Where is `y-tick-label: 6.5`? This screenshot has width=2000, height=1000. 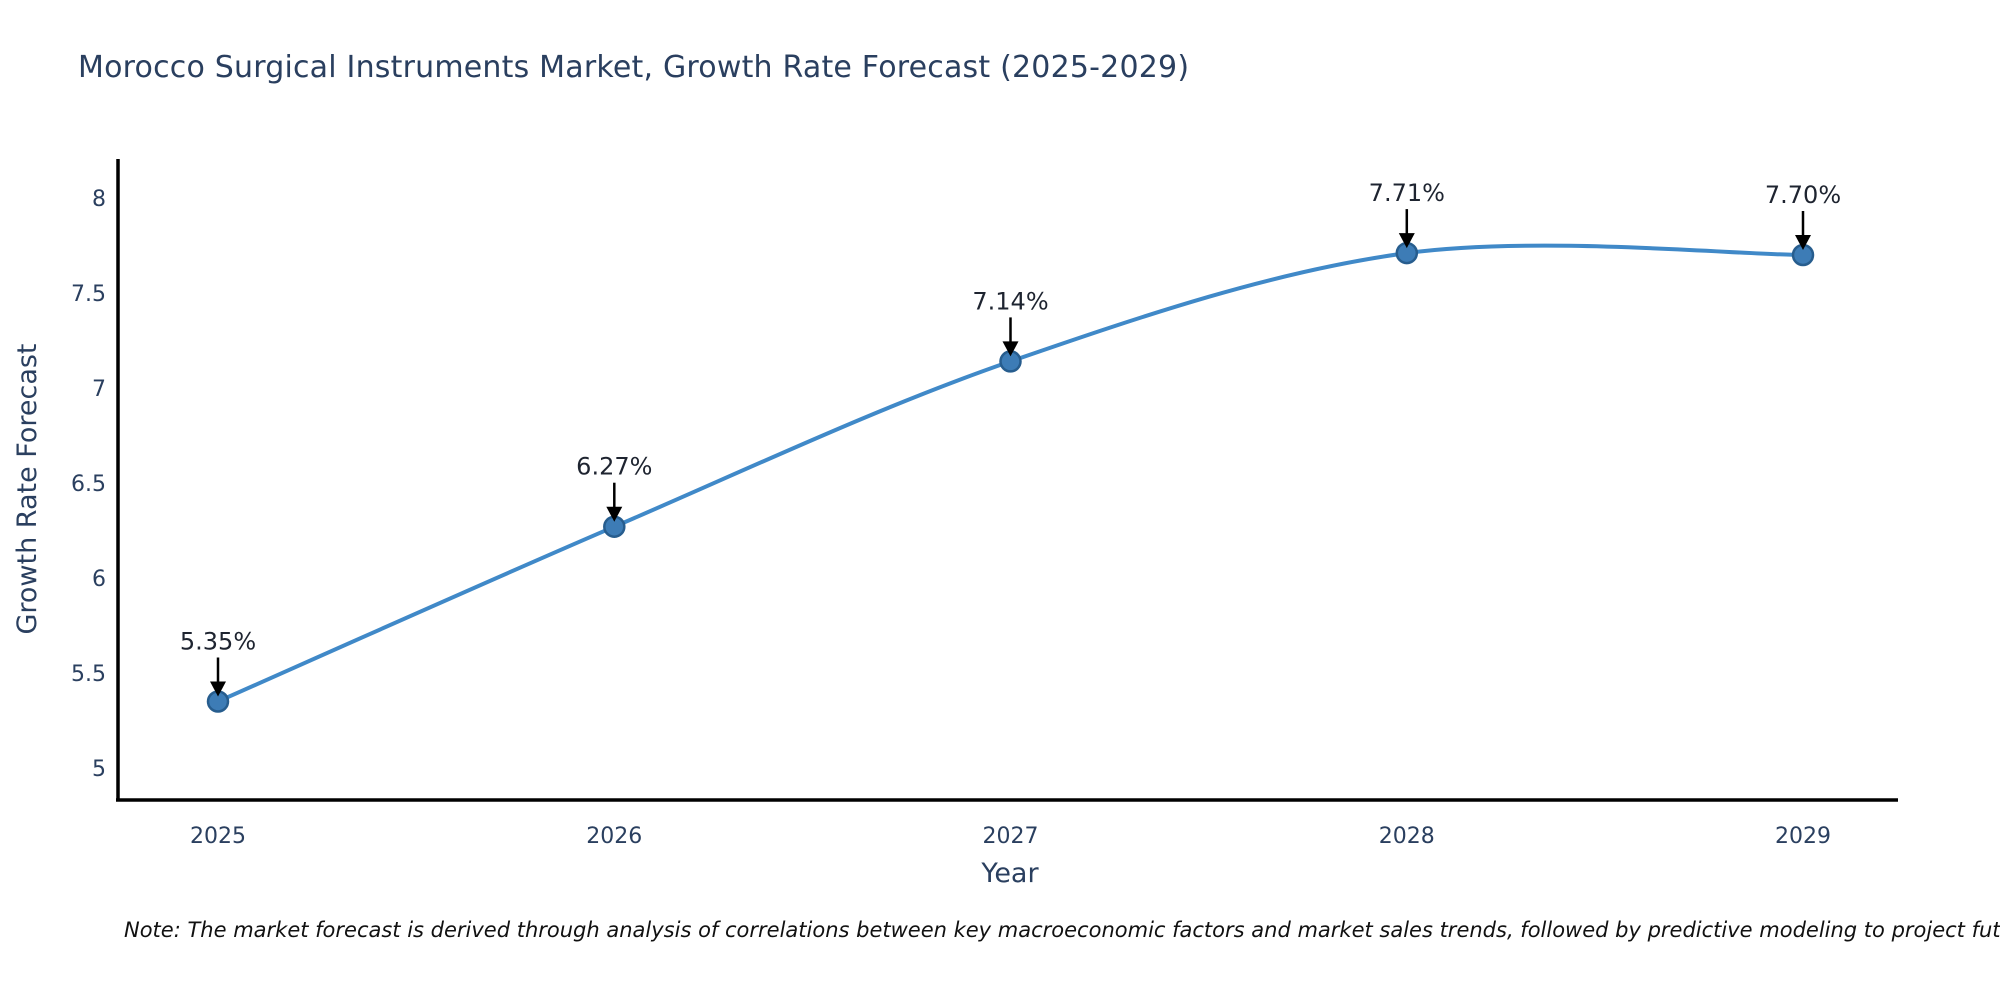
y-tick-label: 6.5 is located at coordinates (88, 484).